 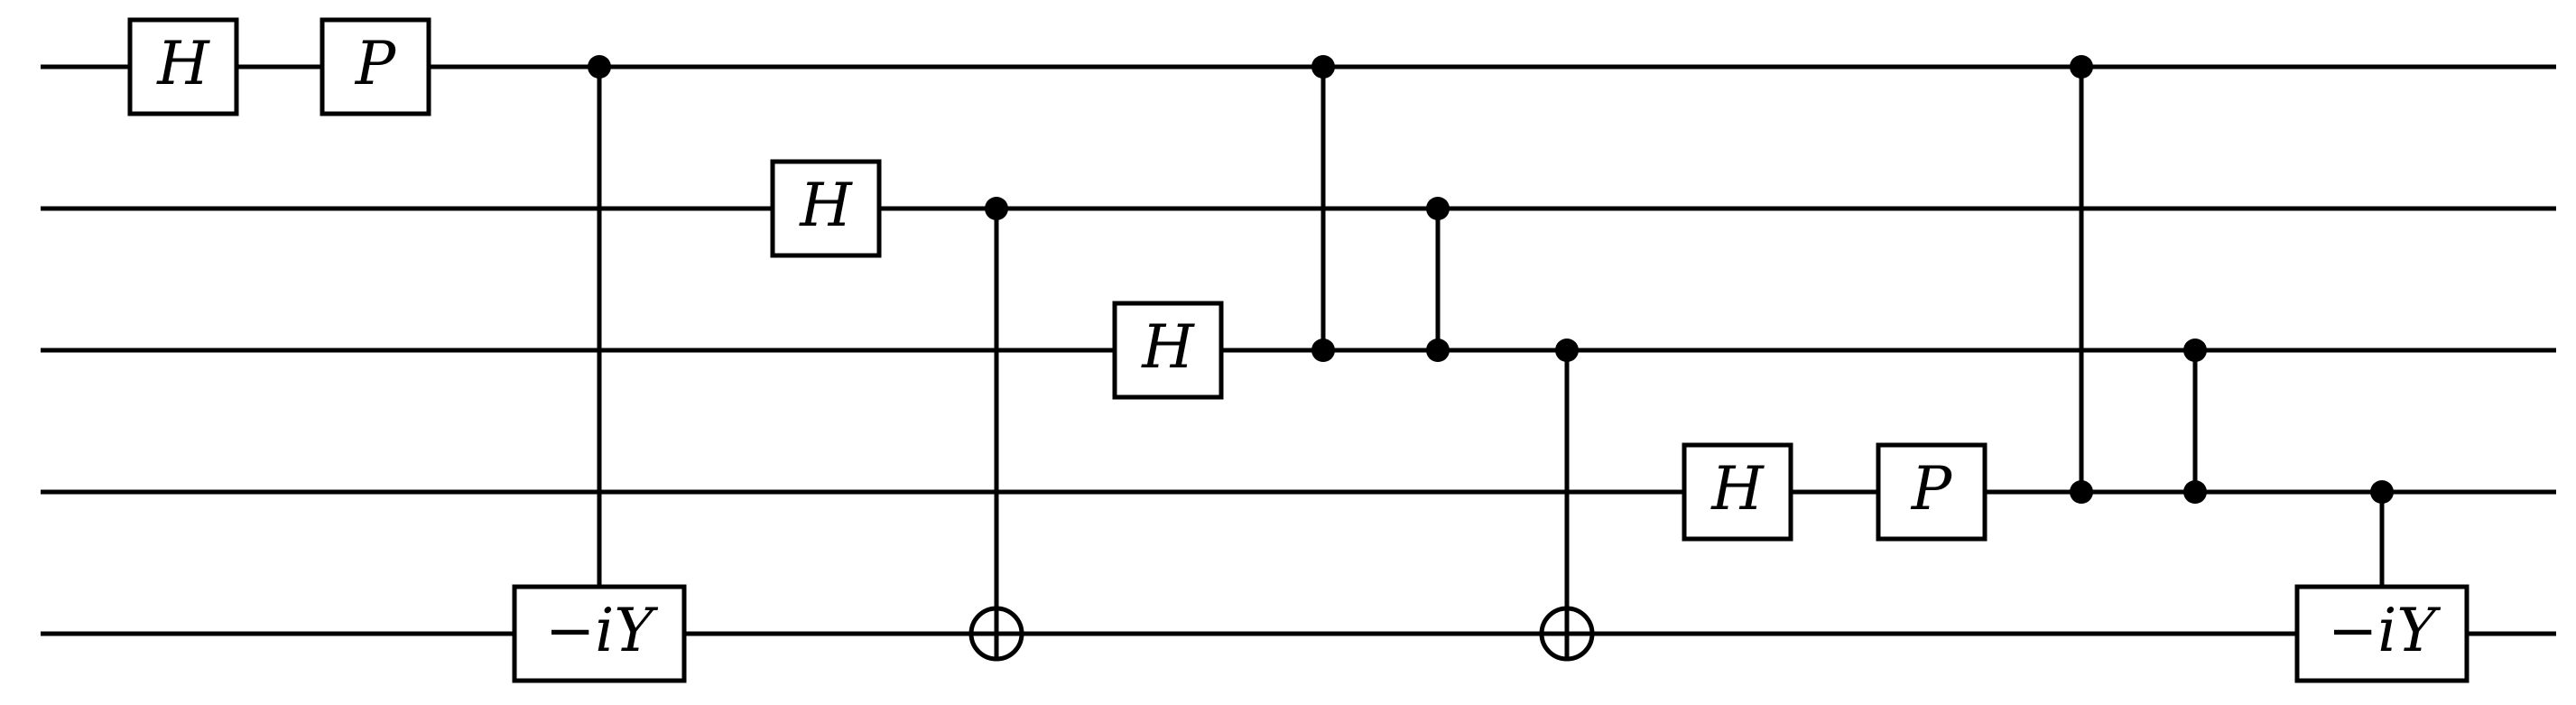 I want to click on gate-13-control-dot-q3, so click(x=2382, y=492).